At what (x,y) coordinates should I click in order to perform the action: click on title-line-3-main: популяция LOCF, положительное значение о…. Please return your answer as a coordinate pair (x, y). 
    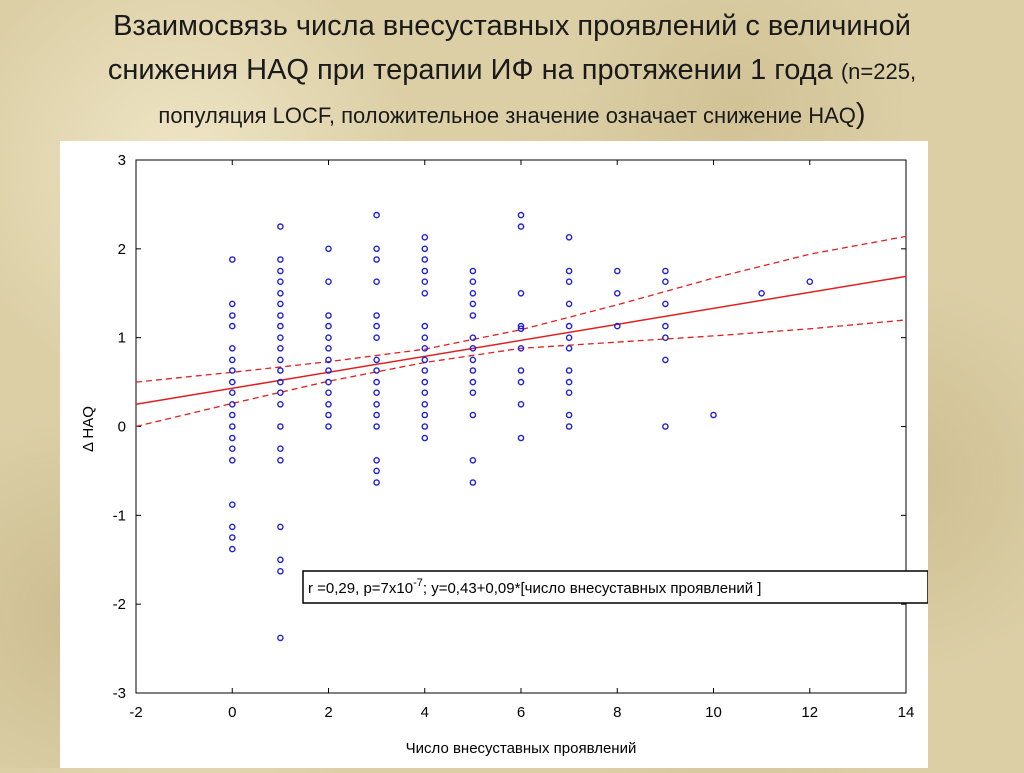
    Looking at the image, I should click on (507, 115).